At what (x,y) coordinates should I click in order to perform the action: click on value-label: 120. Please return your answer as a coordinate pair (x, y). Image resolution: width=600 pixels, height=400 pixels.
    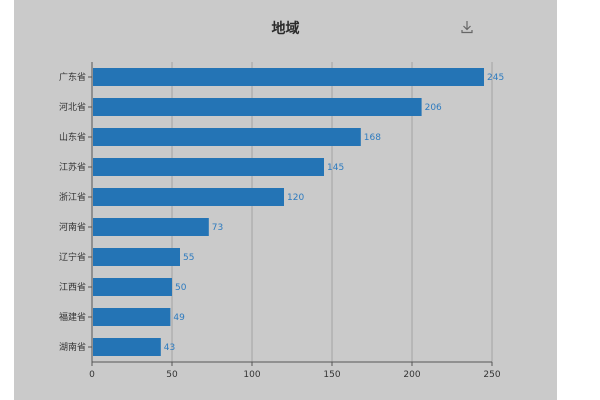
    Looking at the image, I should click on (295, 198).